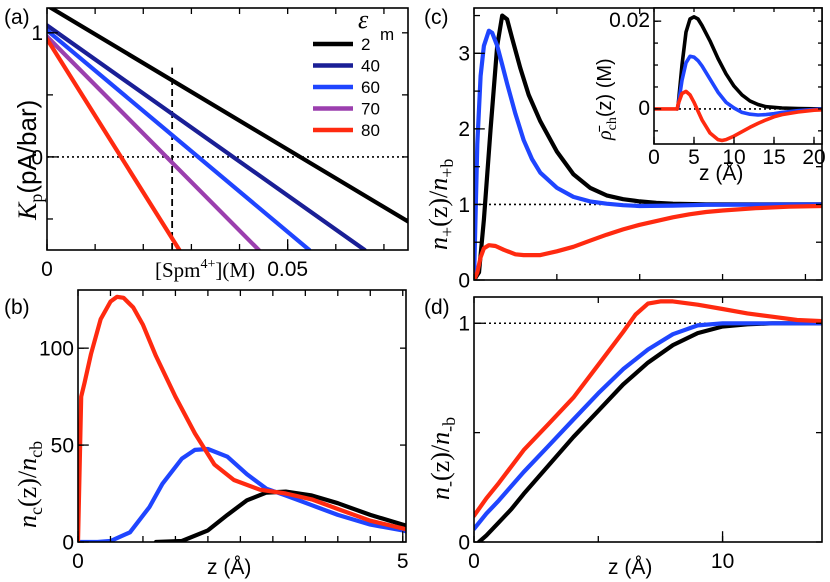 The width and height of the screenshot is (830, 582). Describe the element at coordinates (365, 44) in the screenshot. I see `legend-label: 2` at that location.